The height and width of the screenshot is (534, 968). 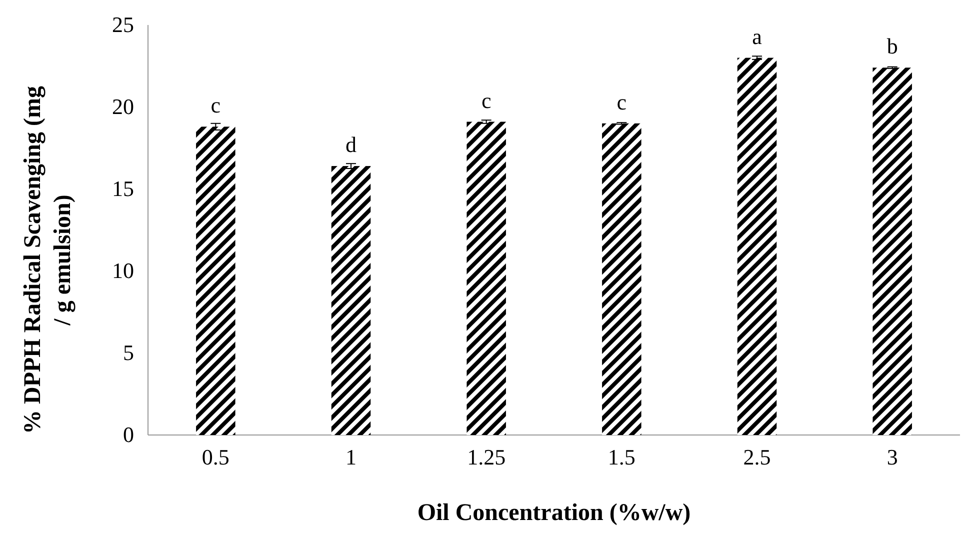 I want to click on annotation: a, so click(x=757, y=36).